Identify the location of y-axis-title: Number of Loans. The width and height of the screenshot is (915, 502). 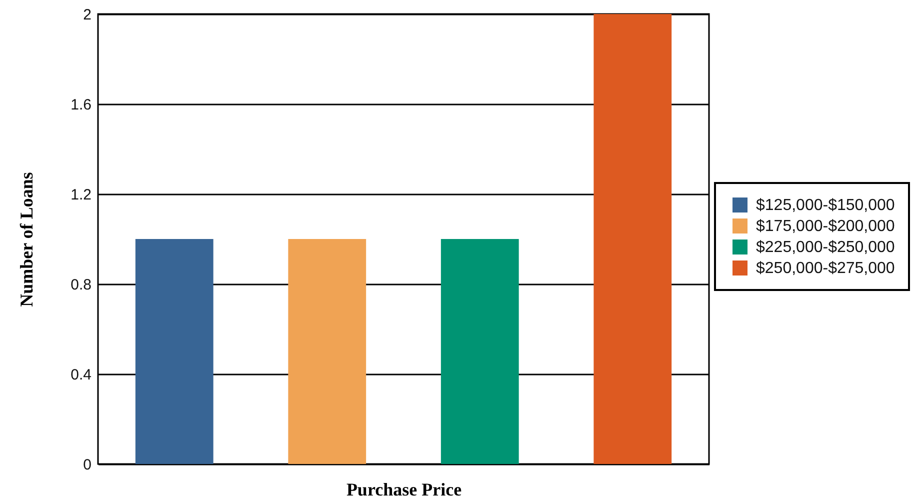
(26, 239).